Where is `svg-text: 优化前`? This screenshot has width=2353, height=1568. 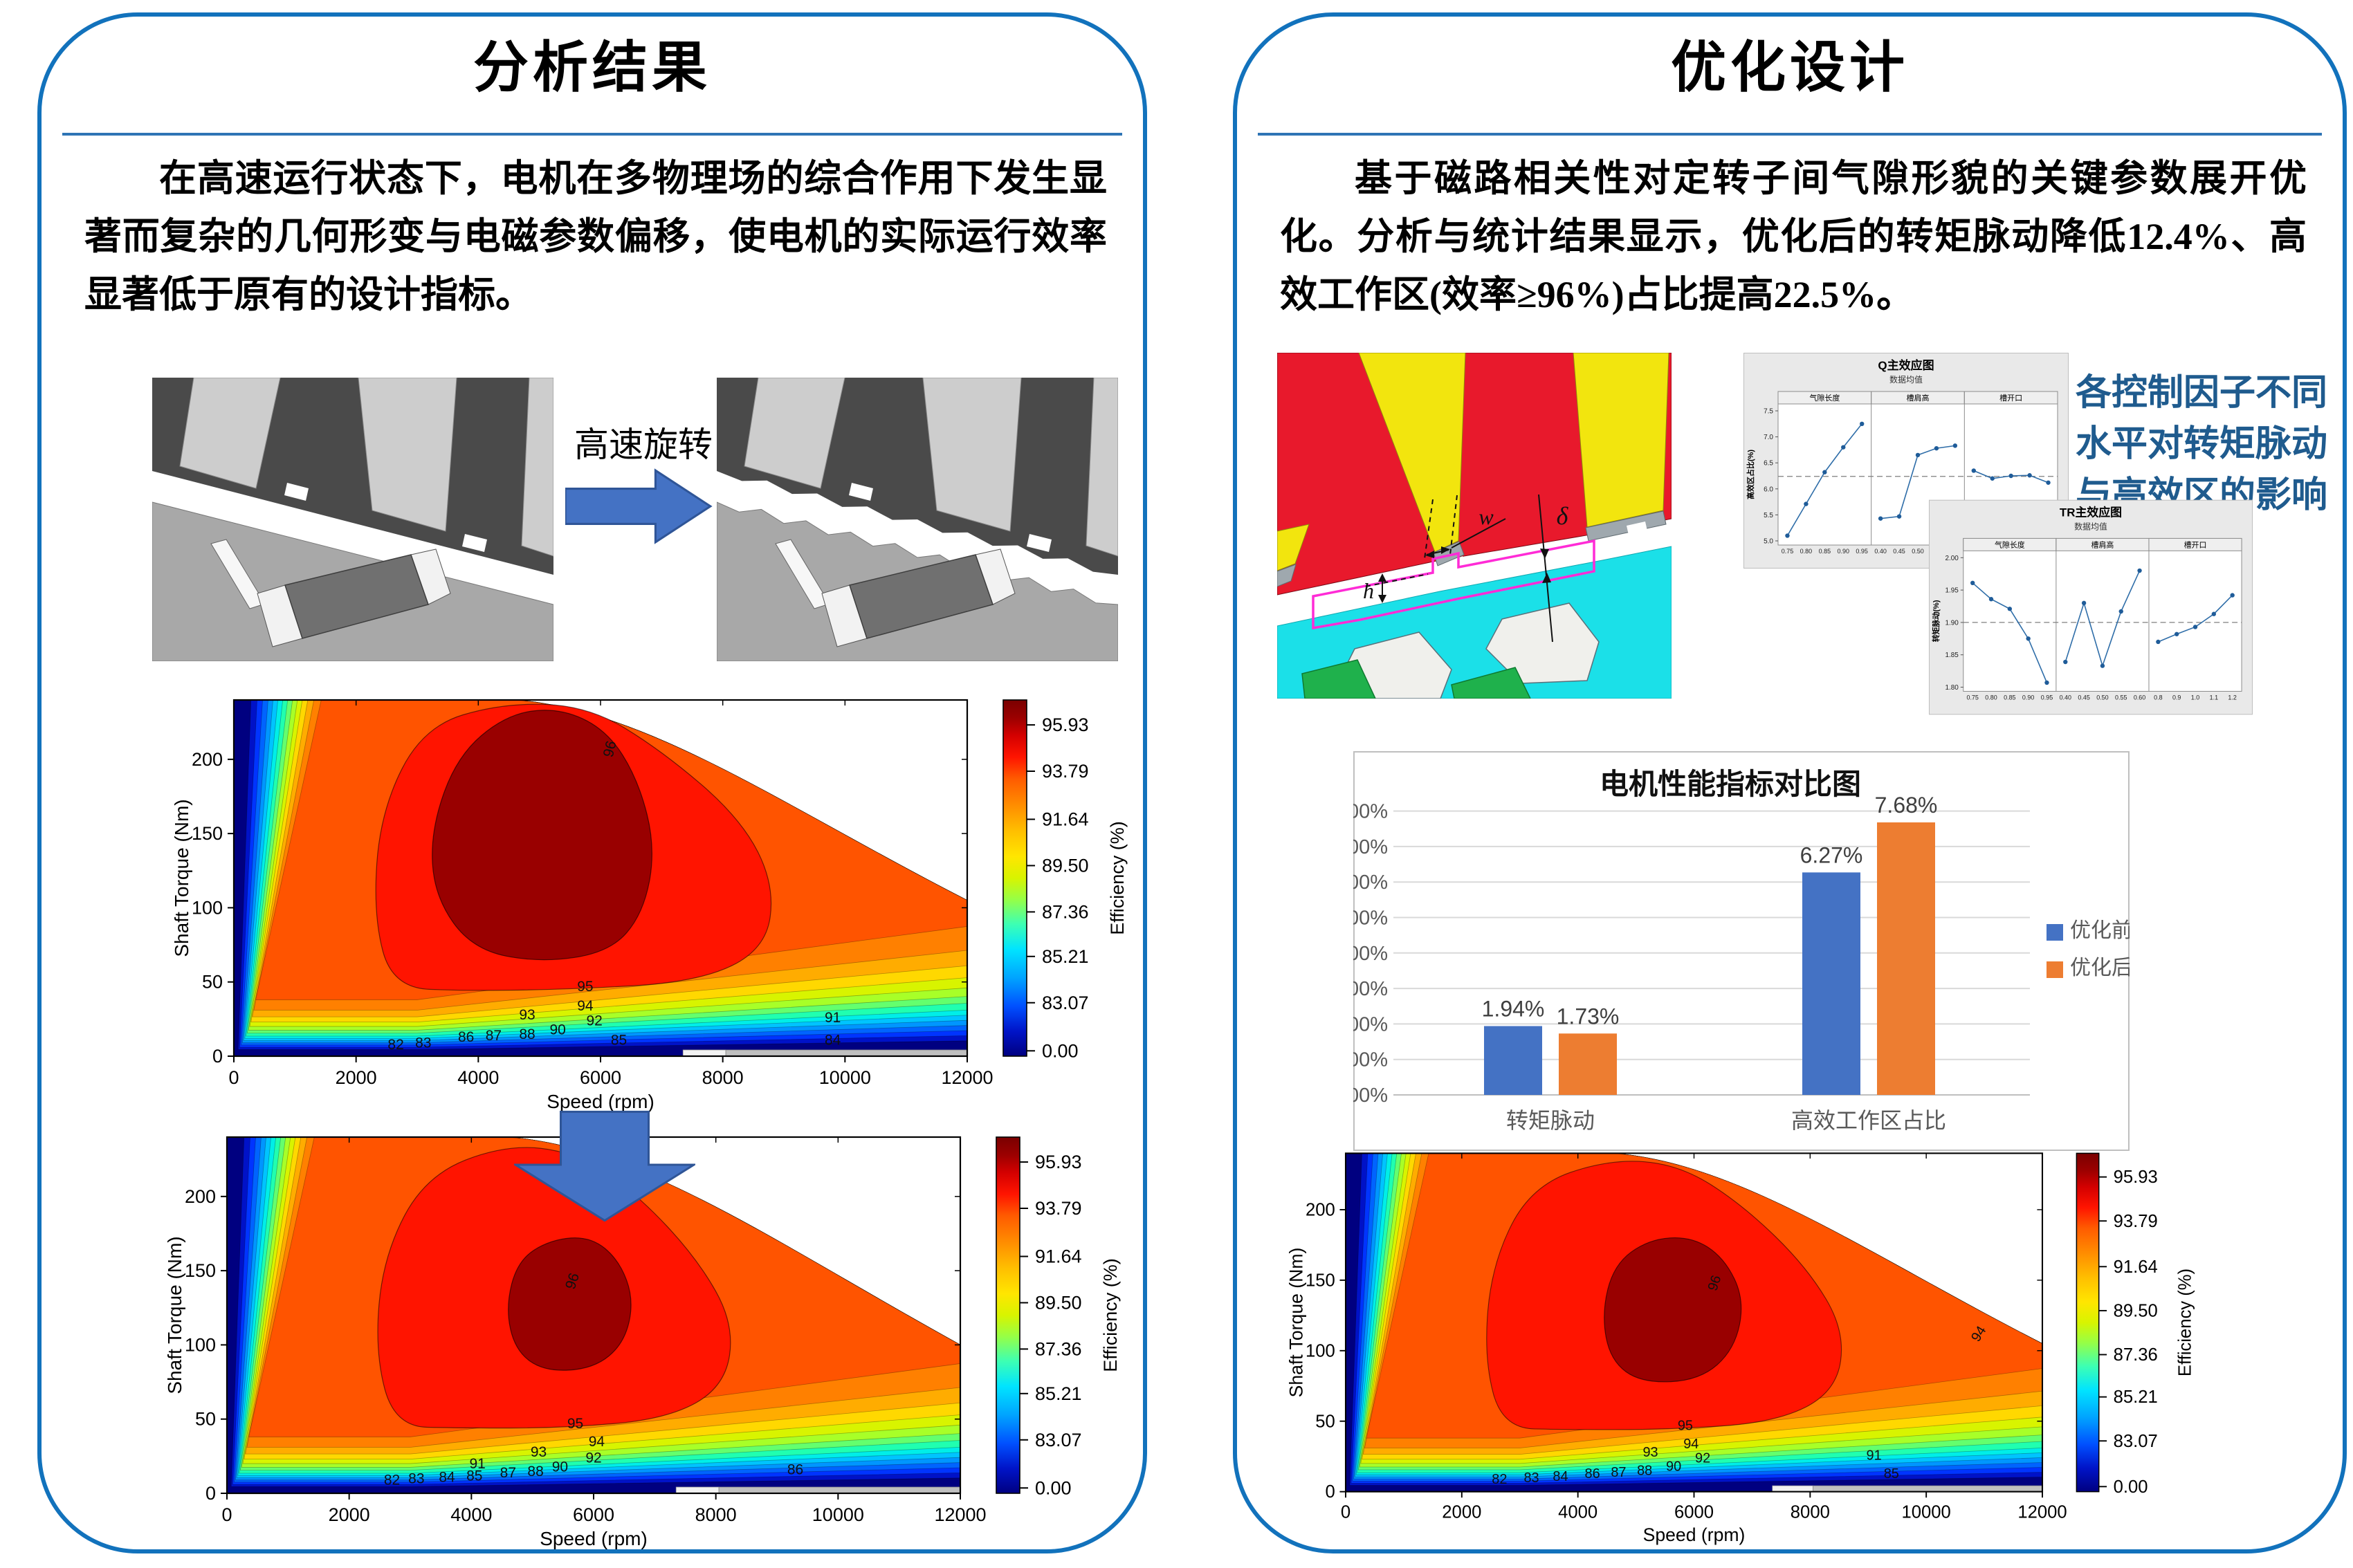
svg-text: 优化前 is located at coordinates (2100, 930).